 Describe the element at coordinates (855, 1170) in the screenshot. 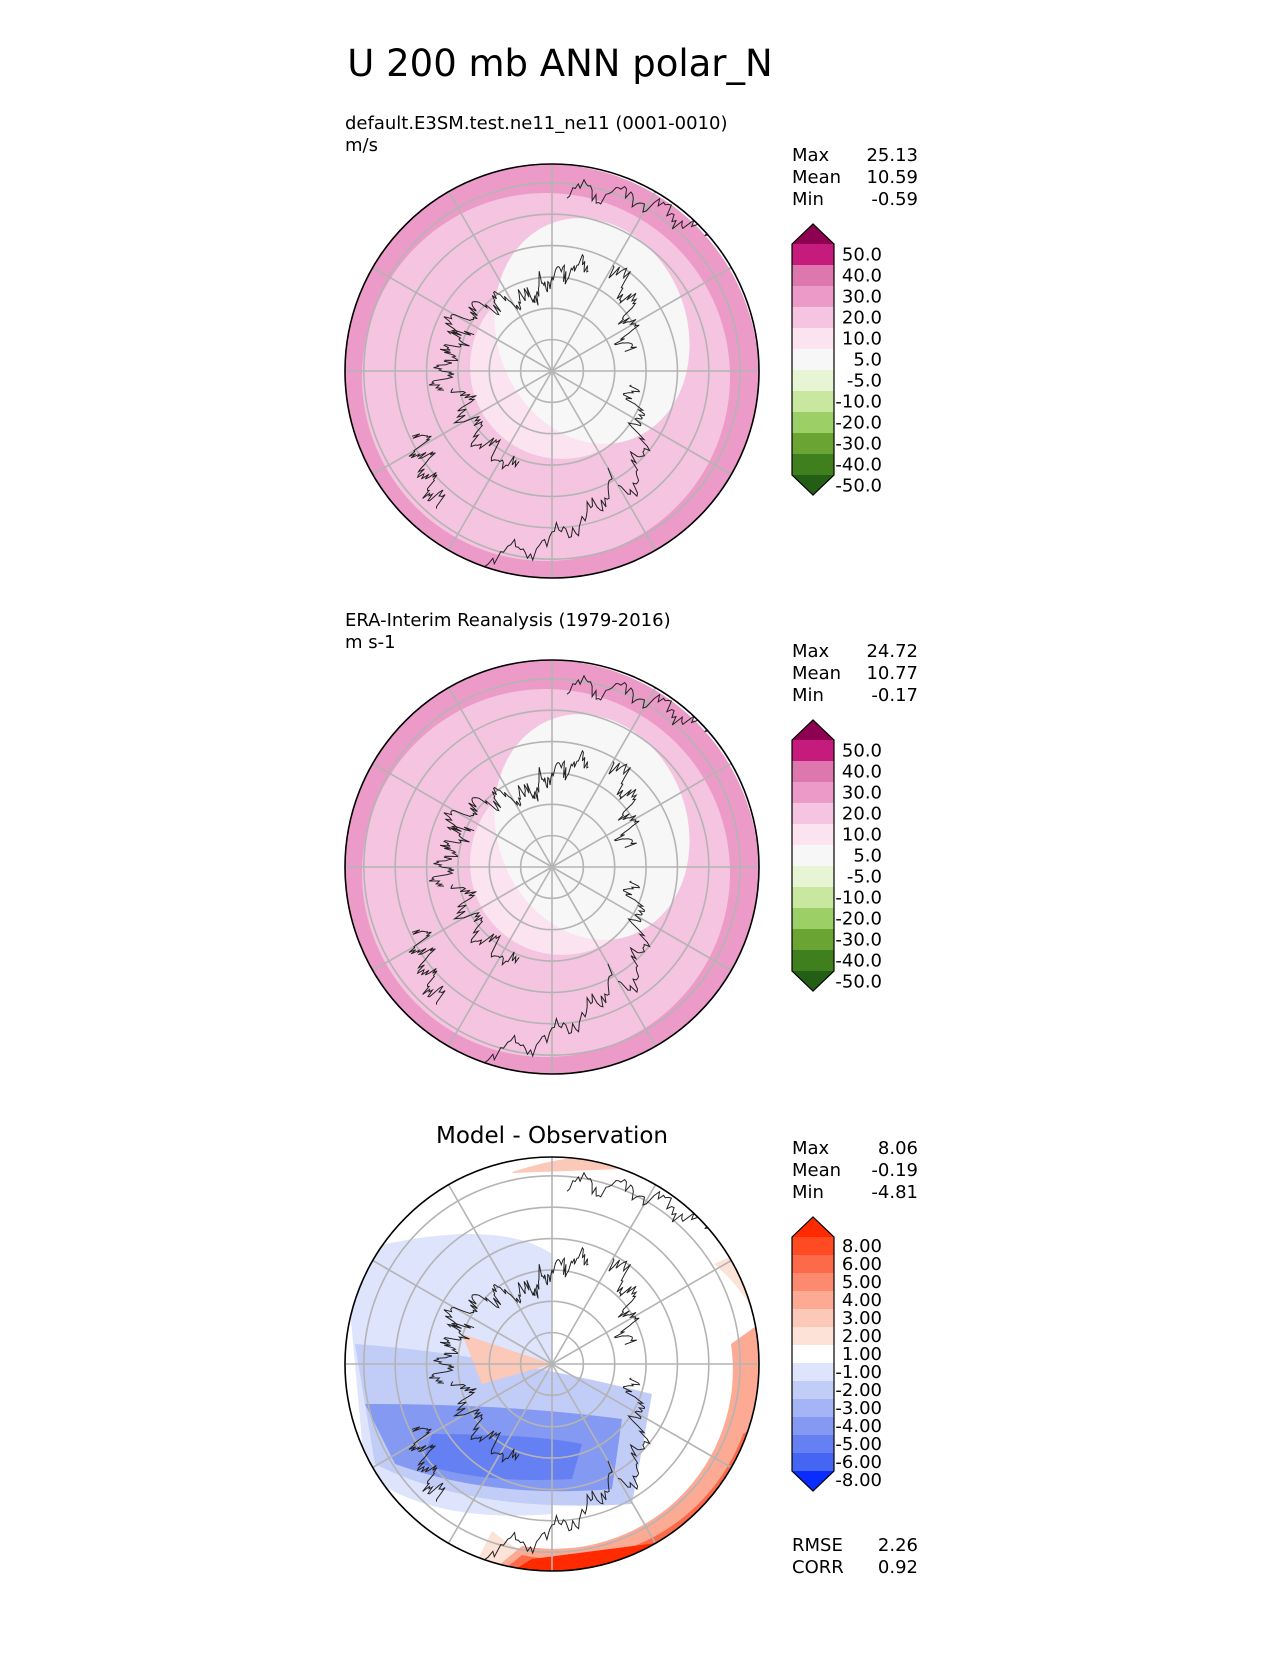

I see `stats-diff: Max 8.06 Mean -0.19 Min -4.81` at that location.